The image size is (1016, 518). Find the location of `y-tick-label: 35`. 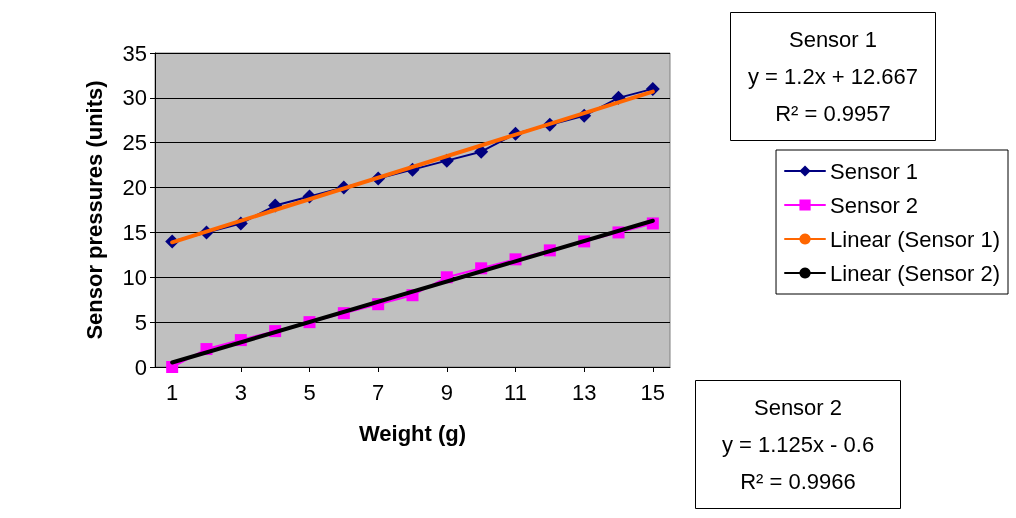

y-tick-label: 35 is located at coordinates (134, 53).